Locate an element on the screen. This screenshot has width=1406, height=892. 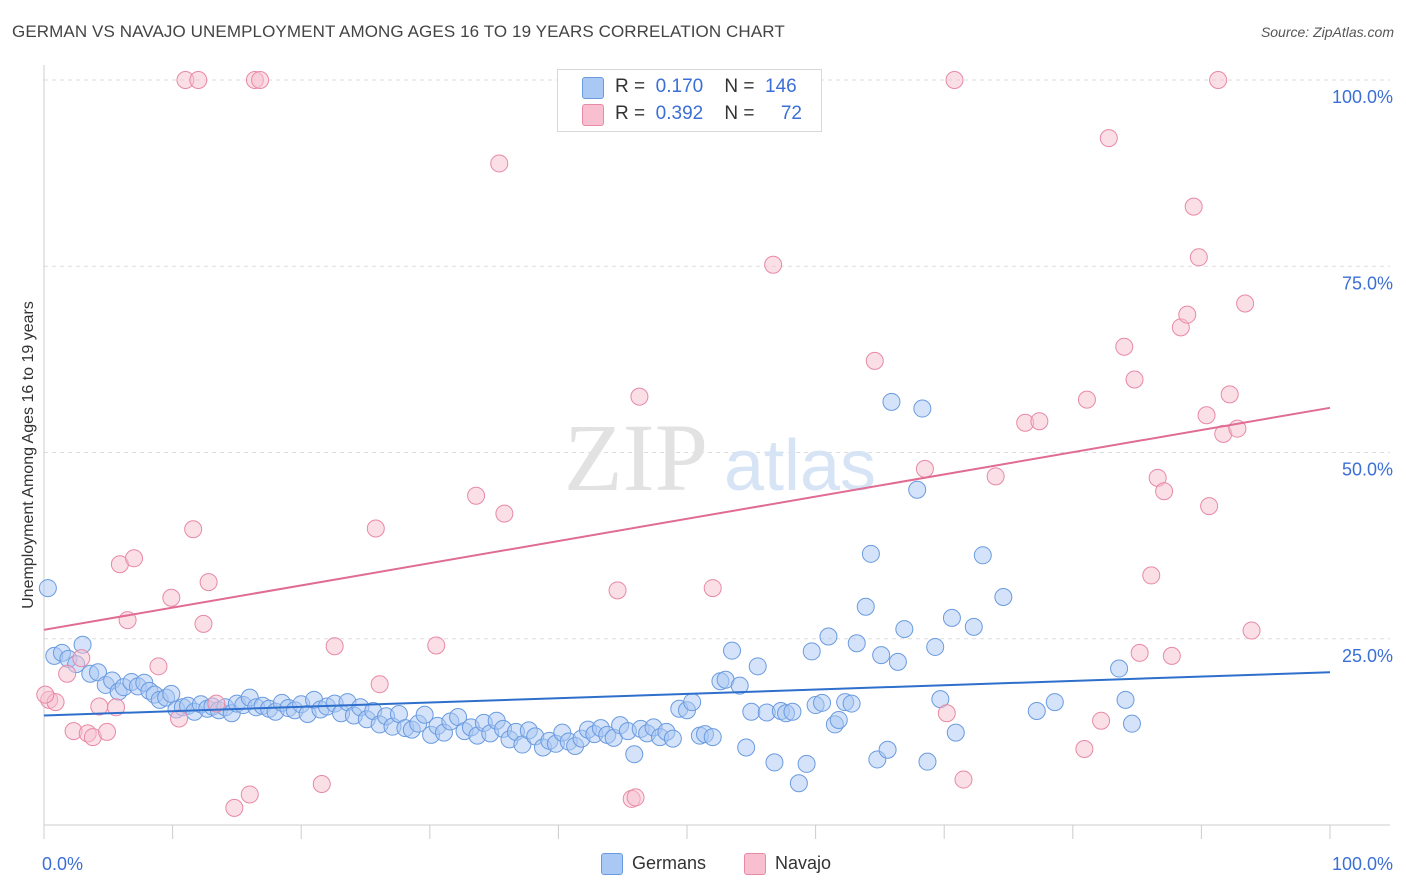
trend-line-germans is located at coordinates (687, 694).